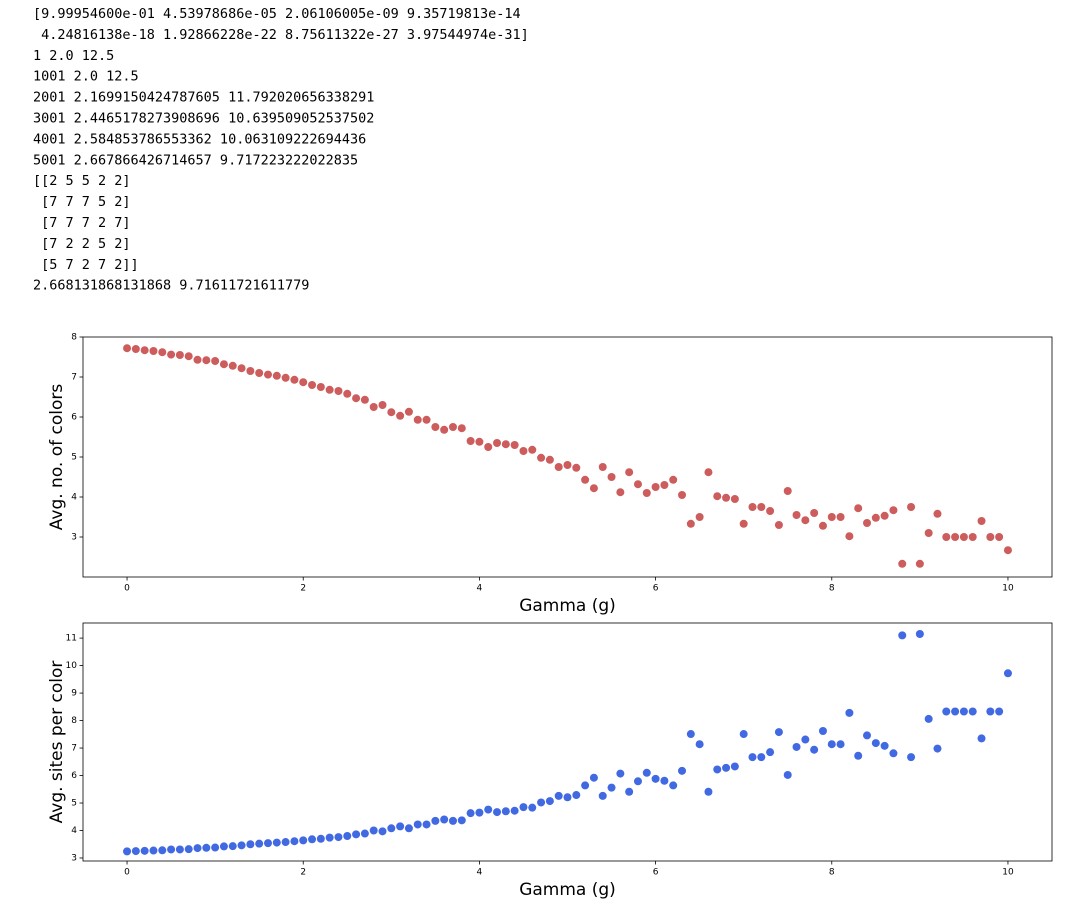 The height and width of the screenshot is (910, 1090). What do you see at coordinates (1008, 589) in the screenshot?
I see `x-tick-label: 10` at bounding box center [1008, 589].